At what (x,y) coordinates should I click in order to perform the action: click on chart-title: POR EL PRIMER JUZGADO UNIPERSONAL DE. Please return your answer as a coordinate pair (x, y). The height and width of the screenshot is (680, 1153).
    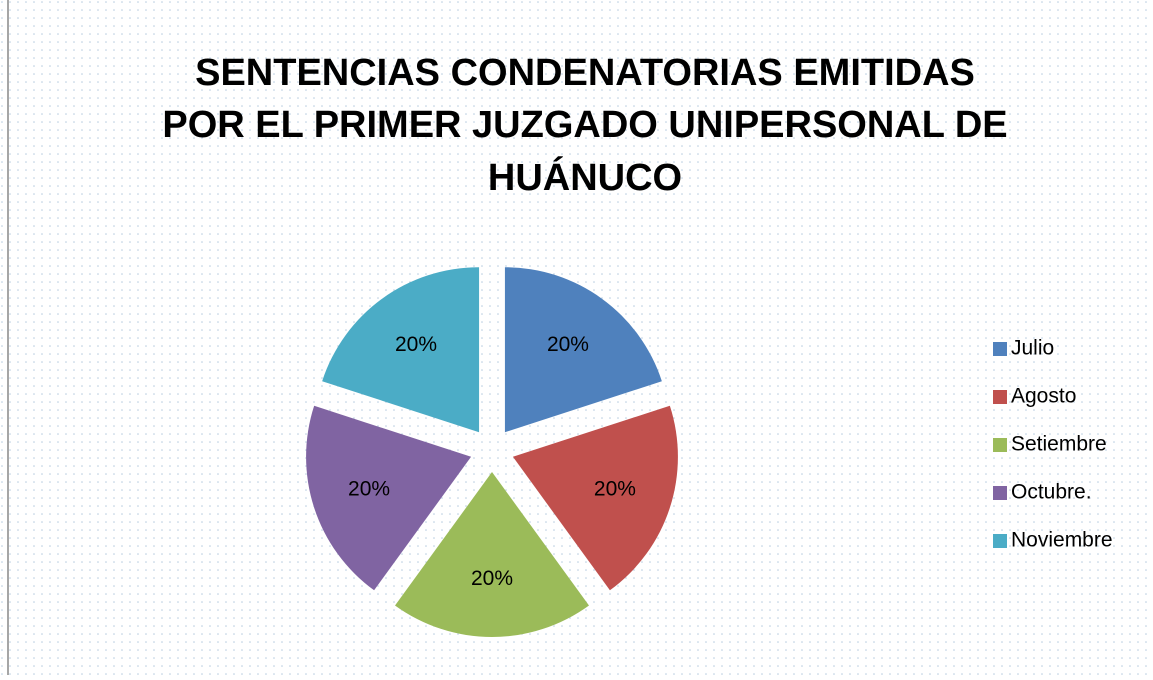
    Looking at the image, I should click on (584, 125).